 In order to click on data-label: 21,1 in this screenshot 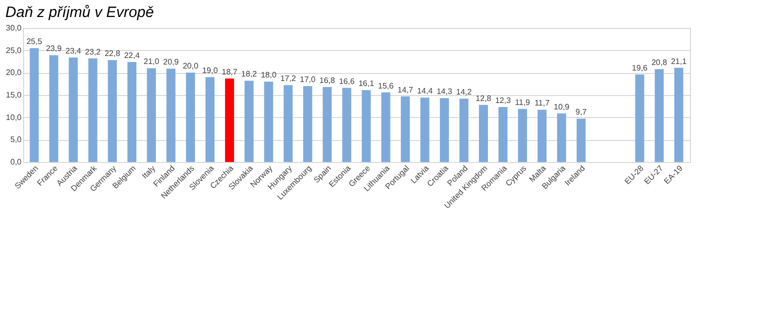, I will do `click(679, 61)`.